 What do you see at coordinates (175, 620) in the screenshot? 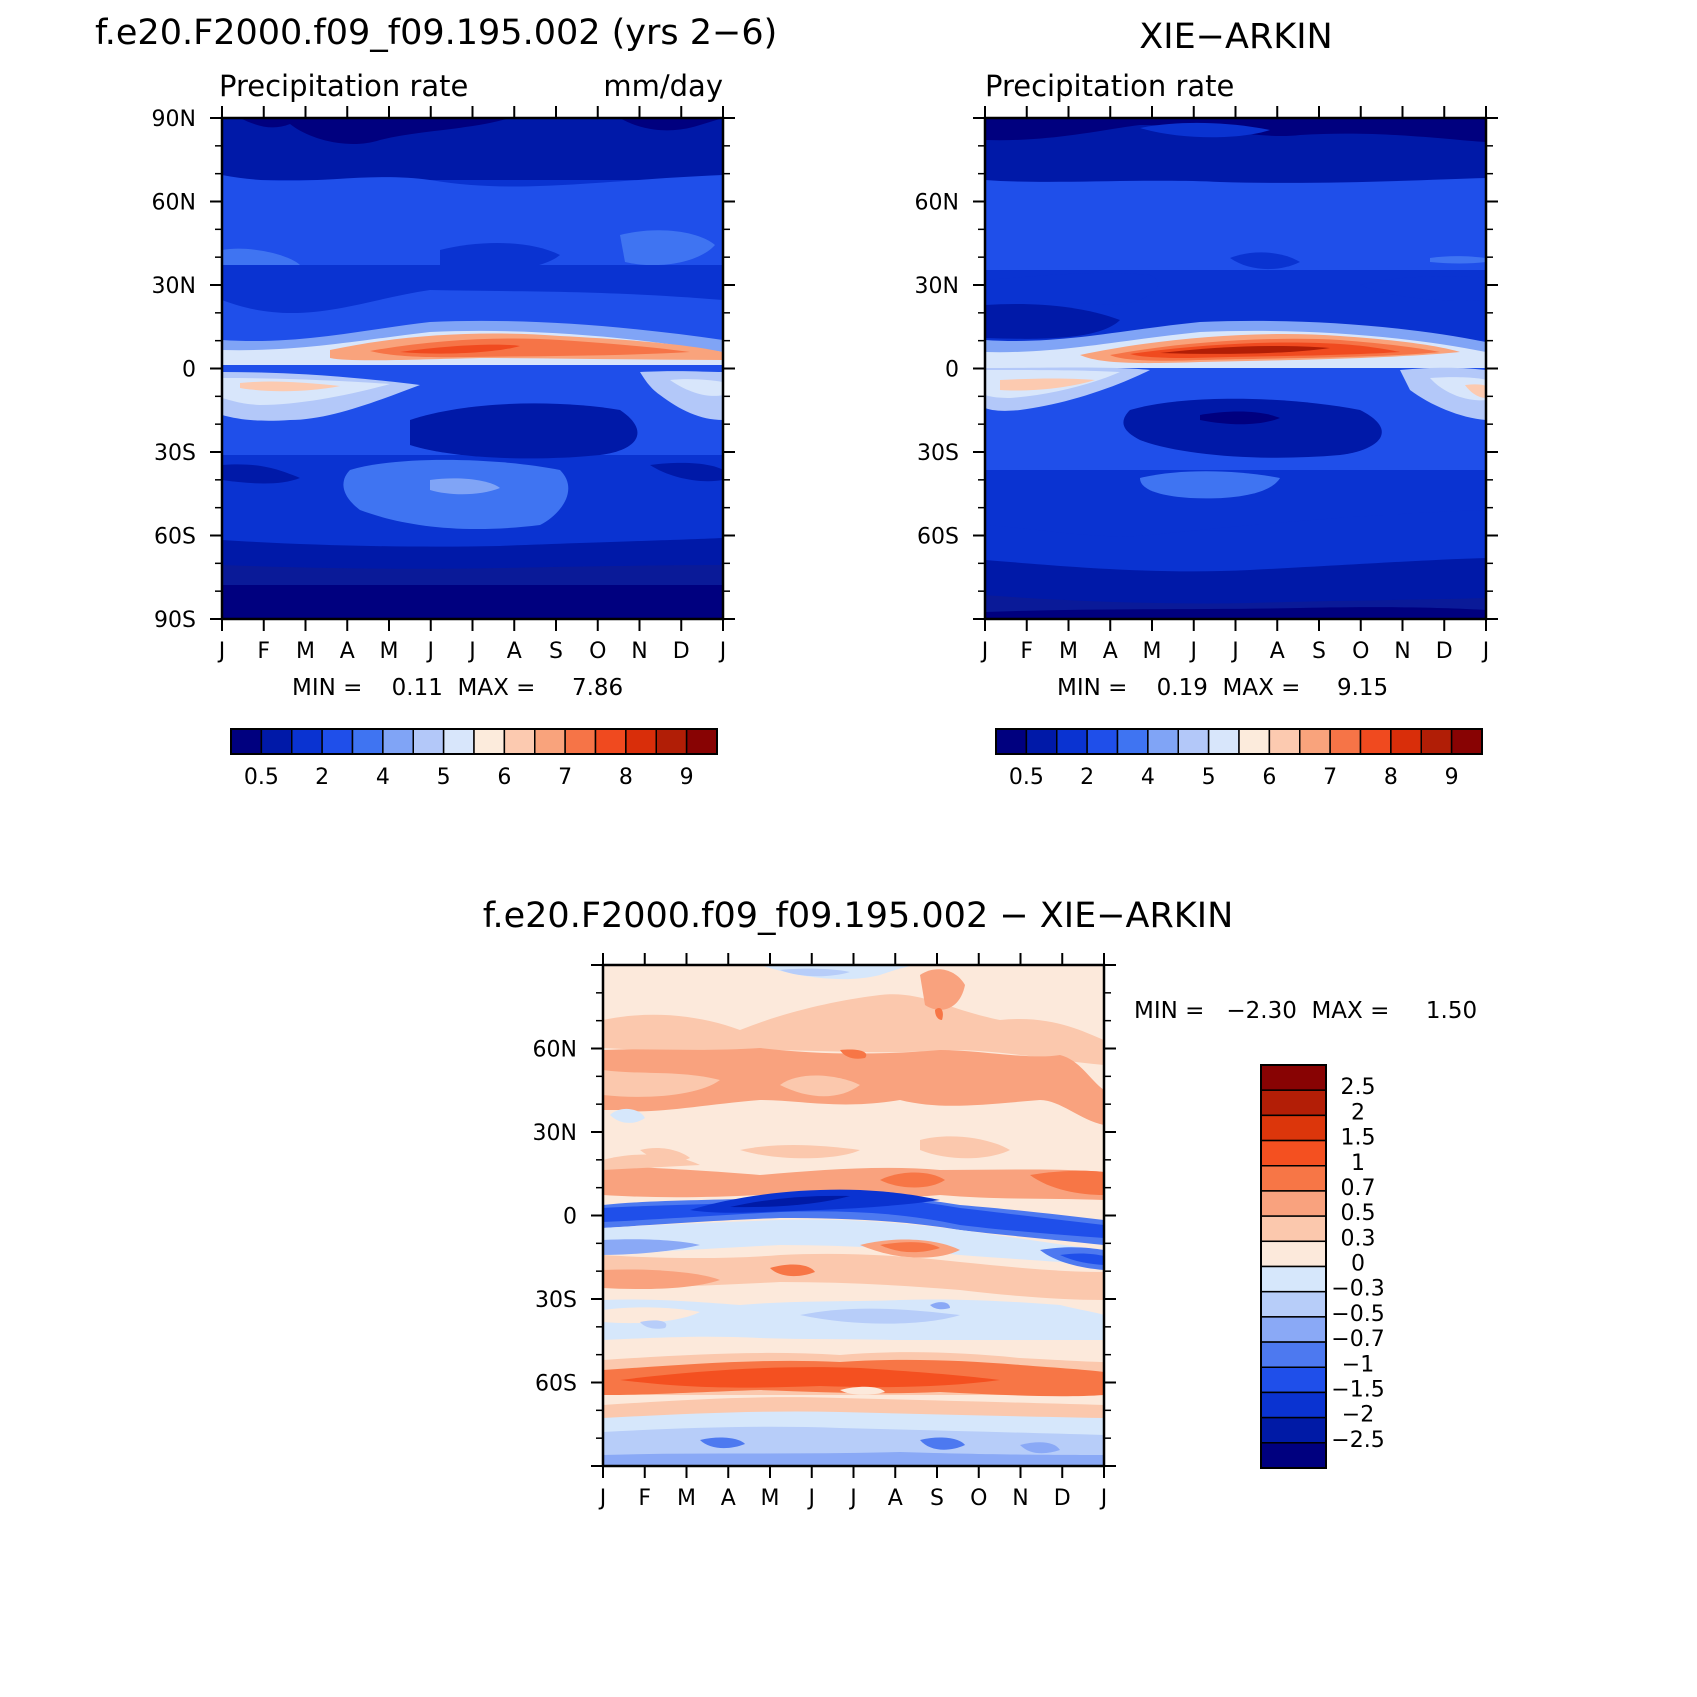
I see `y-tick-label: 90S` at bounding box center [175, 620].